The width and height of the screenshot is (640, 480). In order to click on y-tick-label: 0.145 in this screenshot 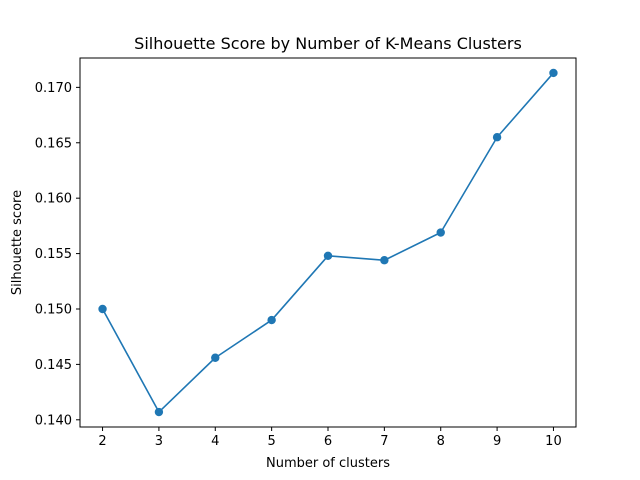, I will do `click(53, 365)`.